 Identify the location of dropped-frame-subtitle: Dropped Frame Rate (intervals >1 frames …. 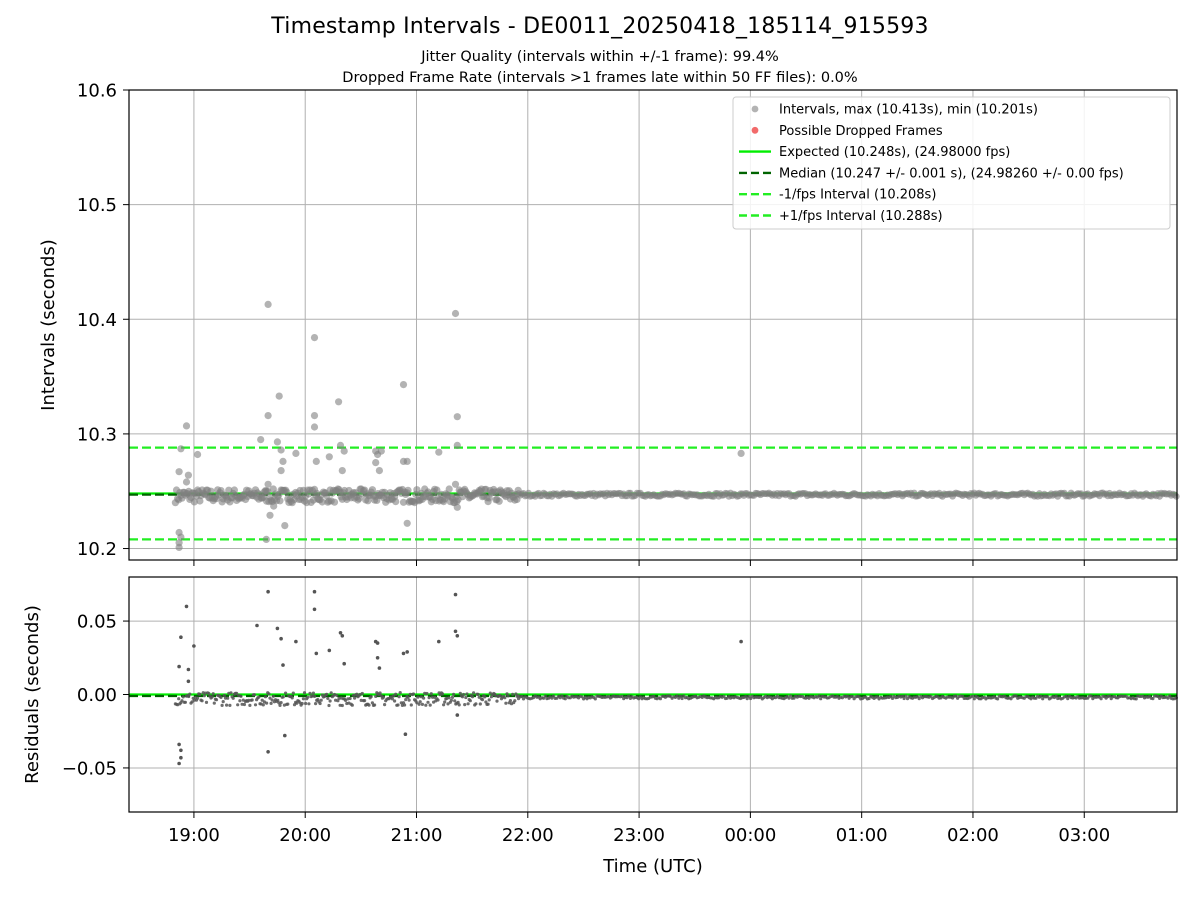
(600, 78).